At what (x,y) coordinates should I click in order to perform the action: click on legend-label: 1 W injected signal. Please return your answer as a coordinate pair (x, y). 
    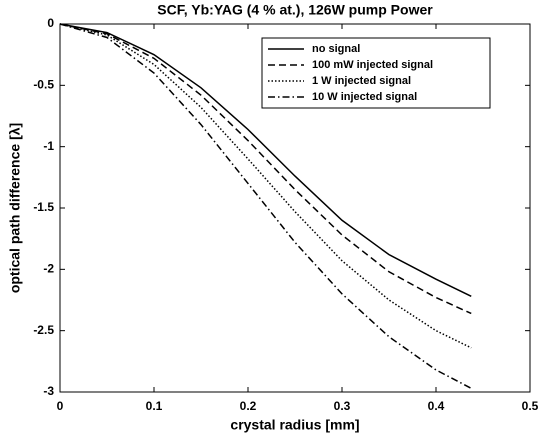
    Looking at the image, I should click on (361, 81).